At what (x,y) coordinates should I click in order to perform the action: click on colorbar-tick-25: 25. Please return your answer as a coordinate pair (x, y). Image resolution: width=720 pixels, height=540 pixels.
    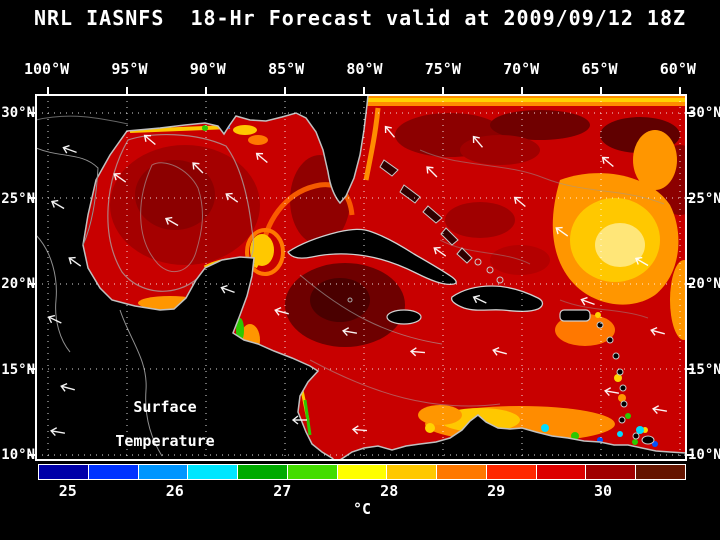
    Looking at the image, I should click on (67, 491).